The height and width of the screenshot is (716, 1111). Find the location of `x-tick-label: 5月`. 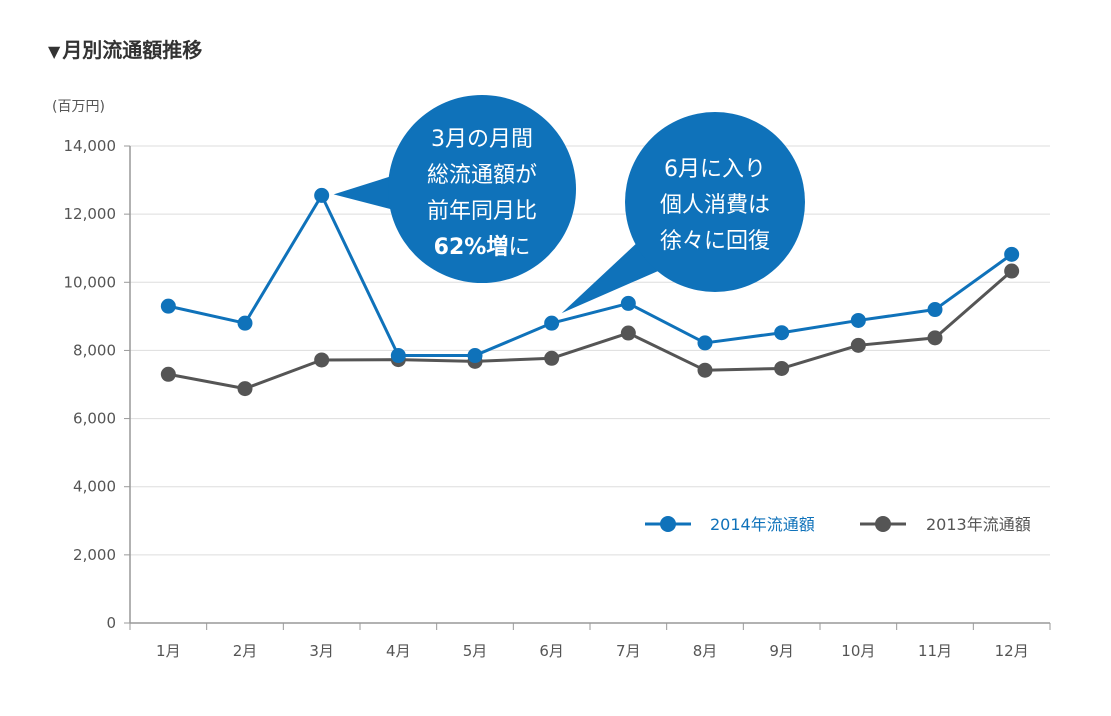

x-tick-label: 5月 is located at coordinates (475, 651).